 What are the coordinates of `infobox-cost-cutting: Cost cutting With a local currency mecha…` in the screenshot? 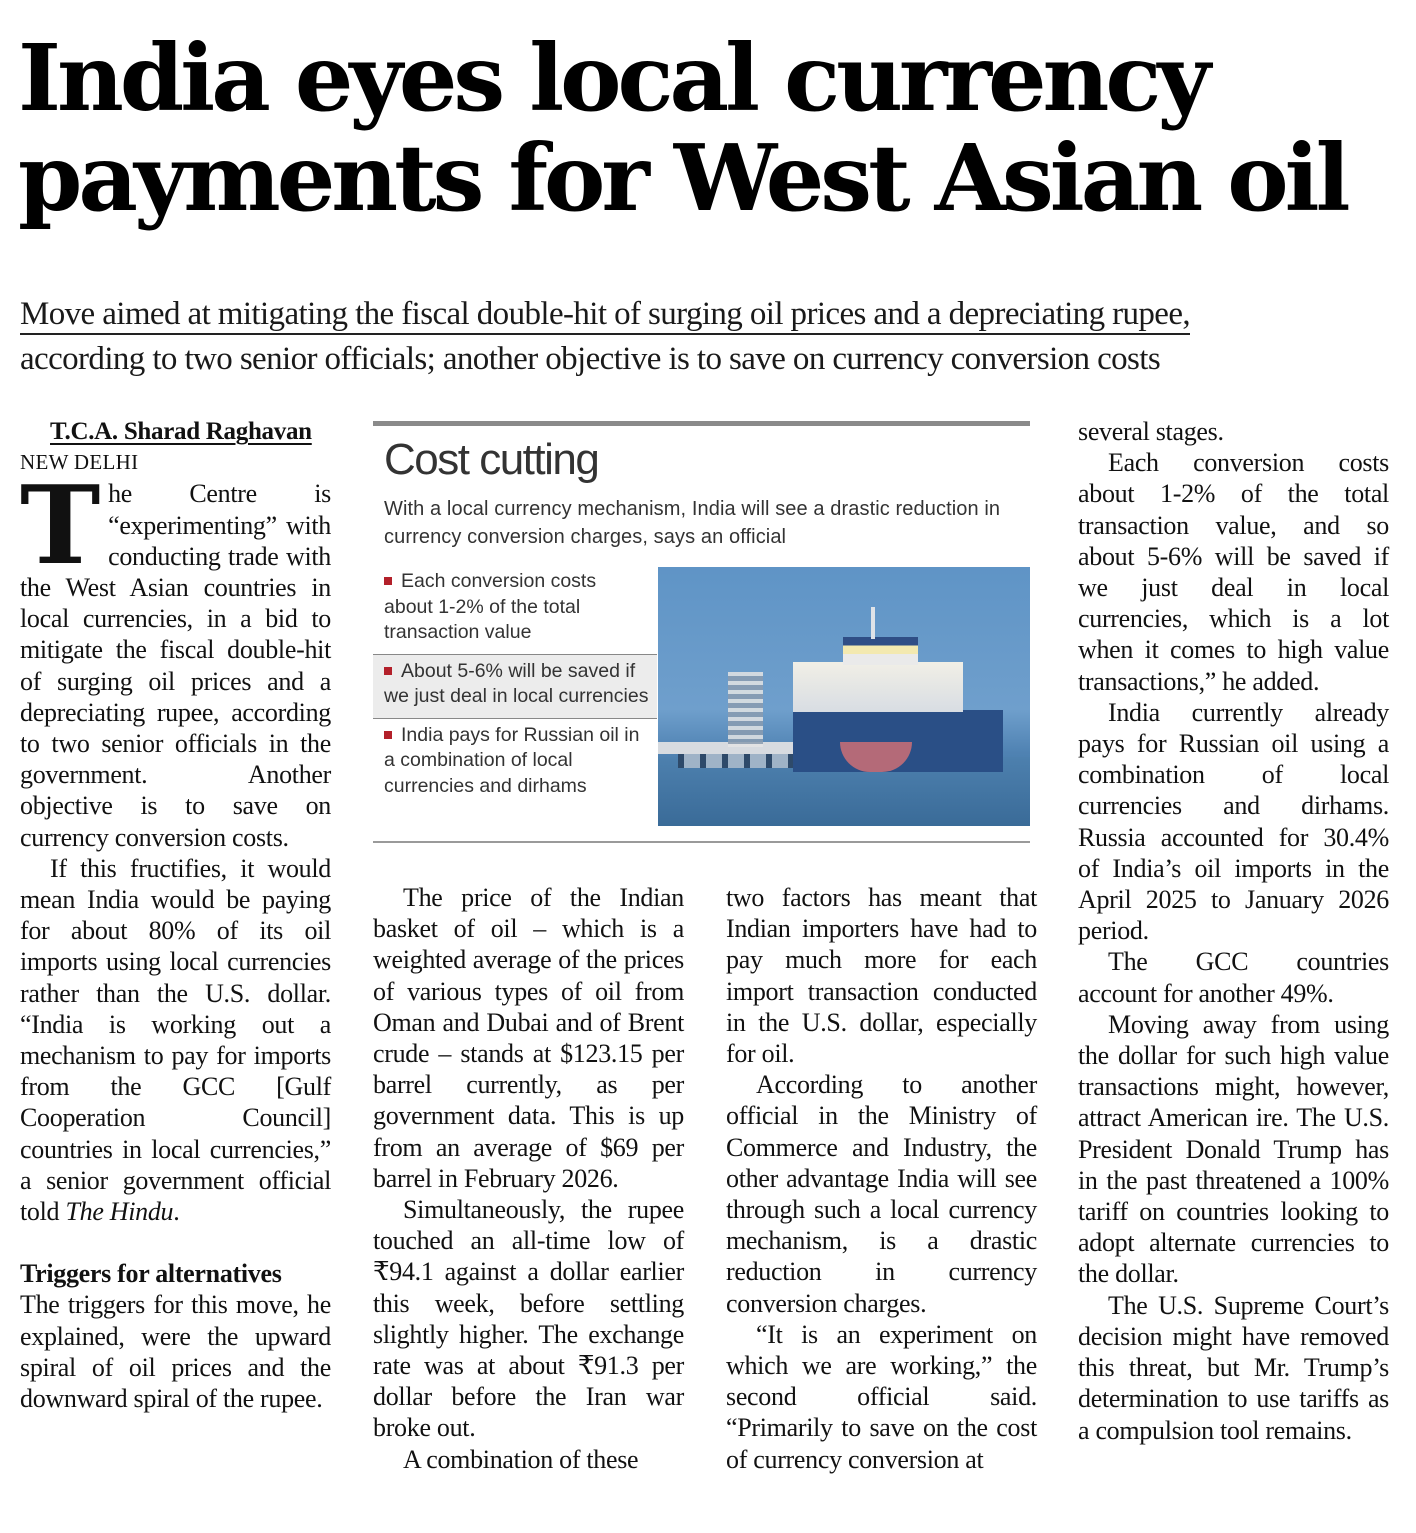 It's located at (701, 632).